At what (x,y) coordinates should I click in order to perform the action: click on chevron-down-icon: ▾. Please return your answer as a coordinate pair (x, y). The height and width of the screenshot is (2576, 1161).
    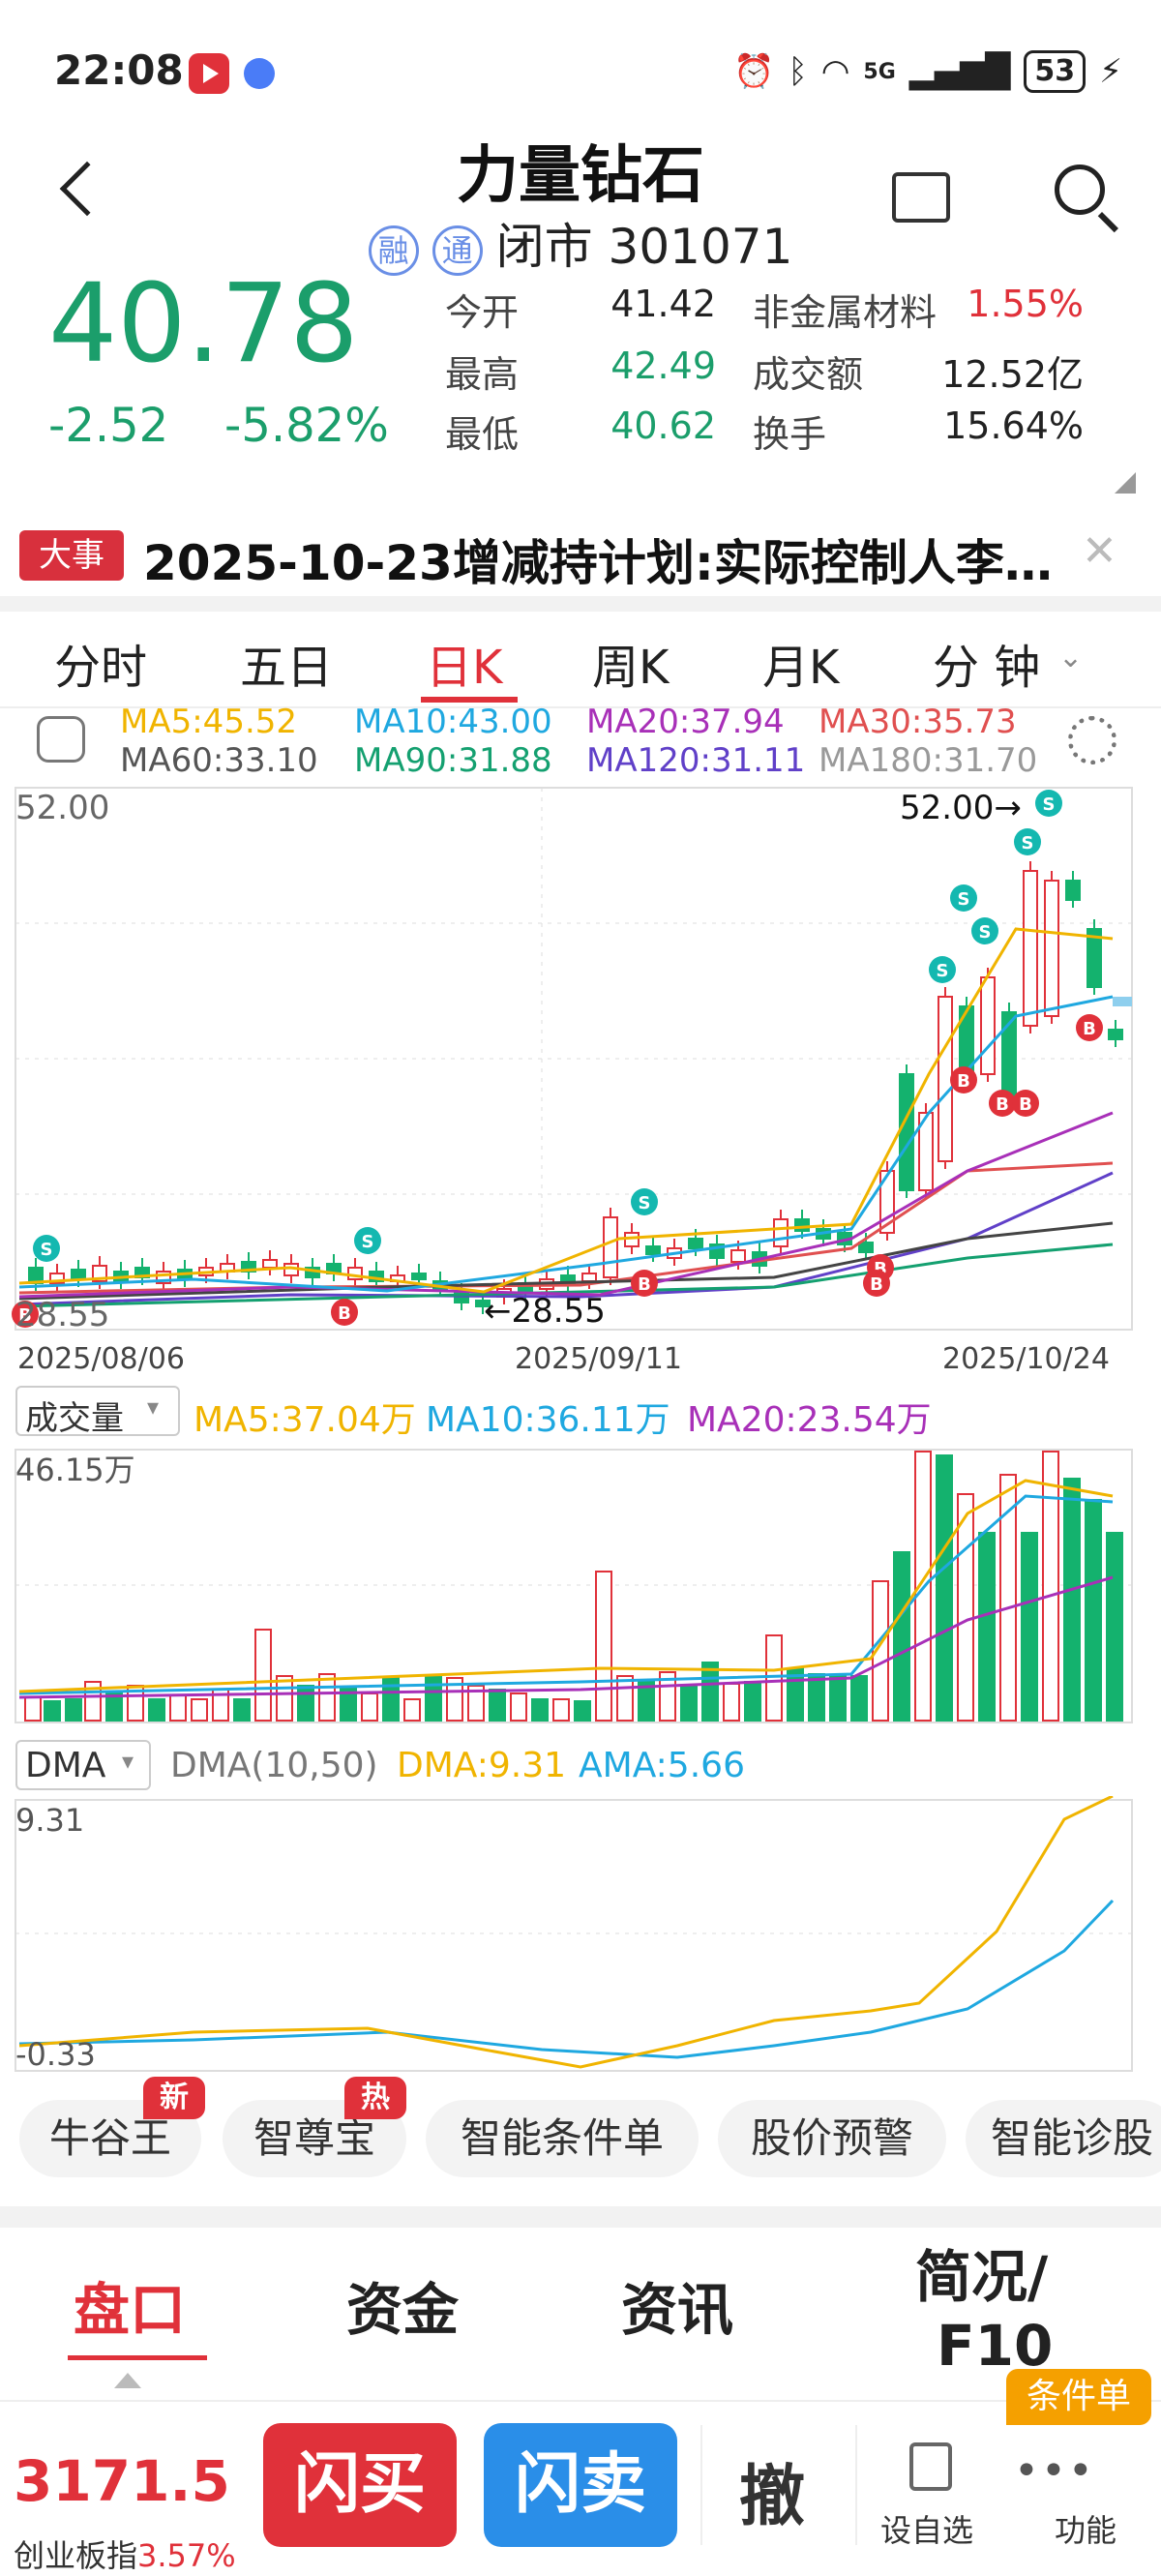
    Looking at the image, I should click on (153, 1407).